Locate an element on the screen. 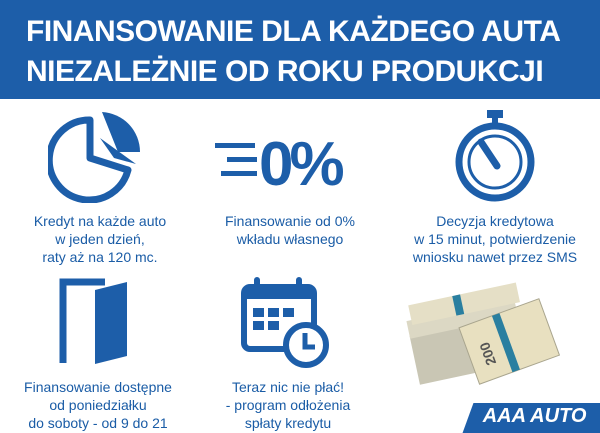  caption-line: wkładu własnego is located at coordinates (290, 239).